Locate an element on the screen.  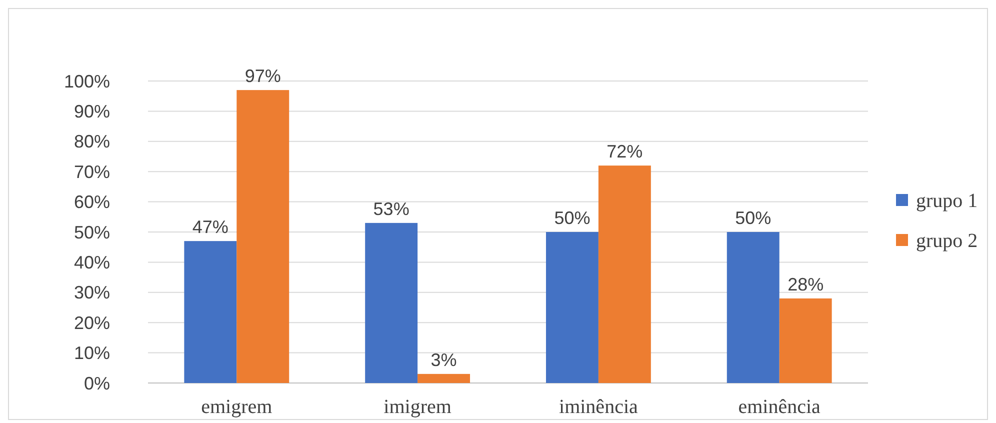
y-tick-label: 100% is located at coordinates (87, 81).